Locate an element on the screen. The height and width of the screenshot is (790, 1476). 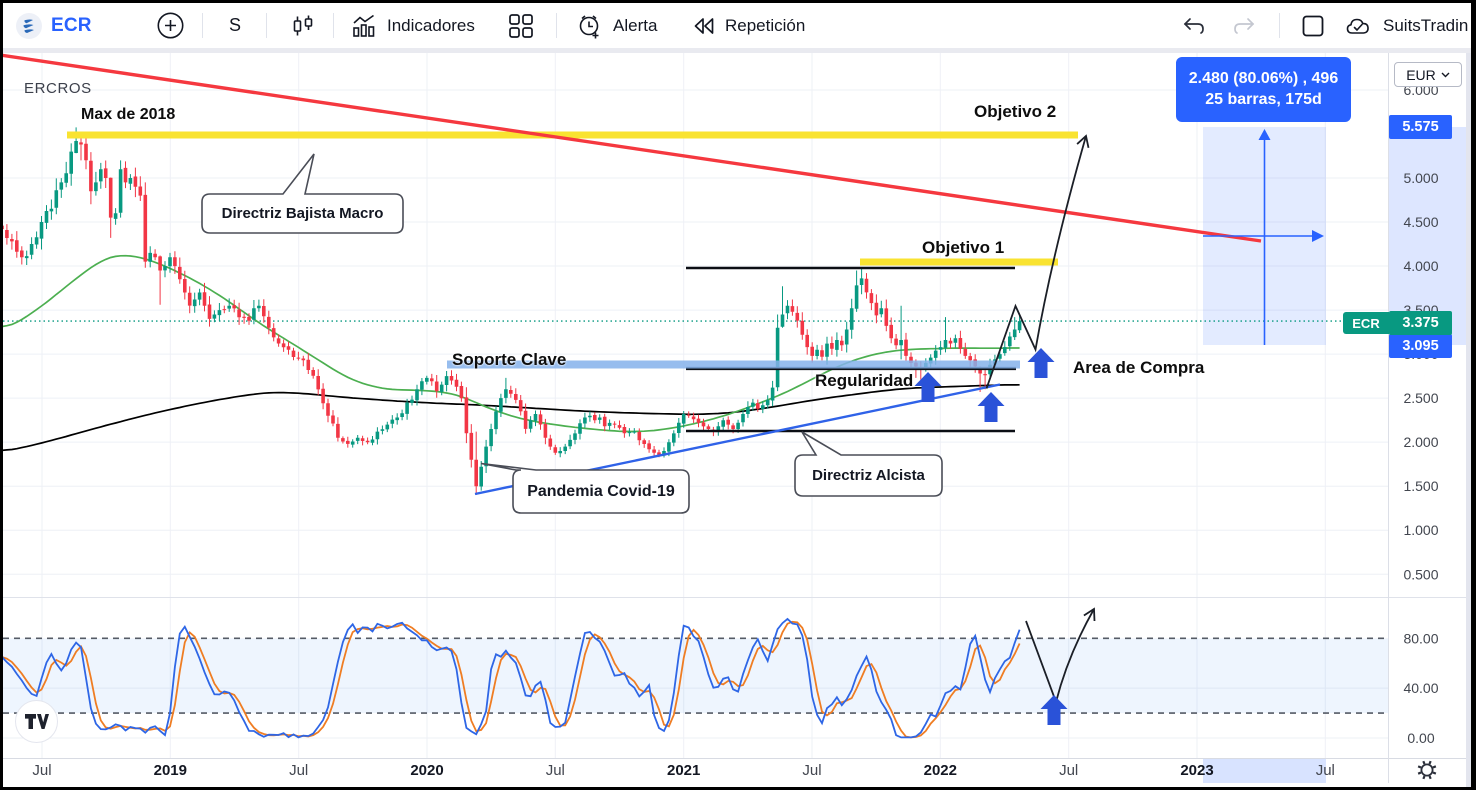
max-2018-label: Max de 2018 is located at coordinates (128, 115).